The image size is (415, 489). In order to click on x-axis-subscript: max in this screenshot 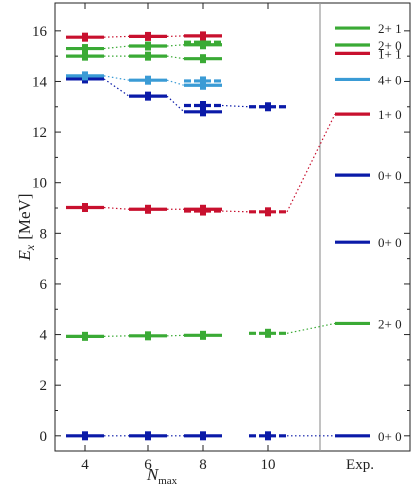, I will do `click(167, 481)`.